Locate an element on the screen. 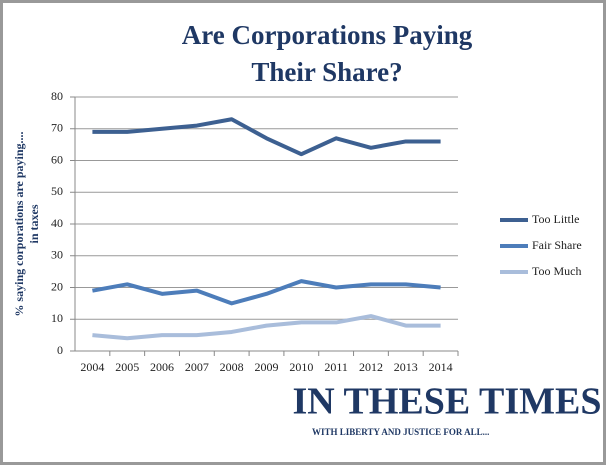 The image size is (606, 465). x-tick-label: 2007 is located at coordinates (197, 367).